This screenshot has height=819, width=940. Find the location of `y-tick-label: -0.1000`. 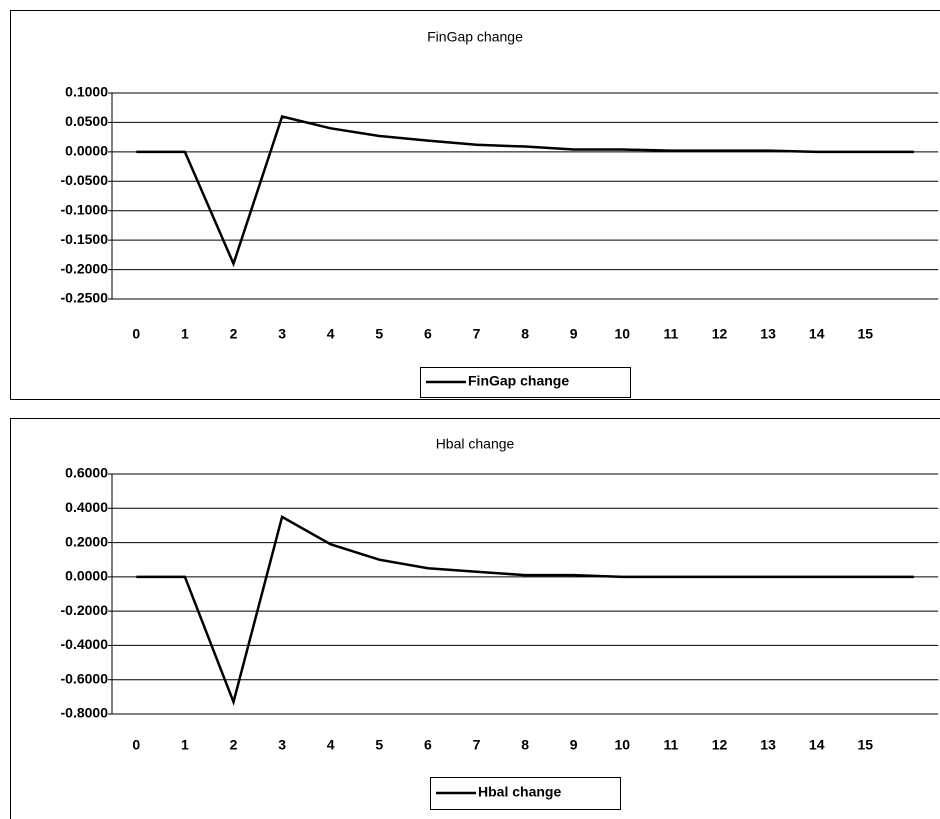

y-tick-label: -0.1000 is located at coordinates (85, 209).